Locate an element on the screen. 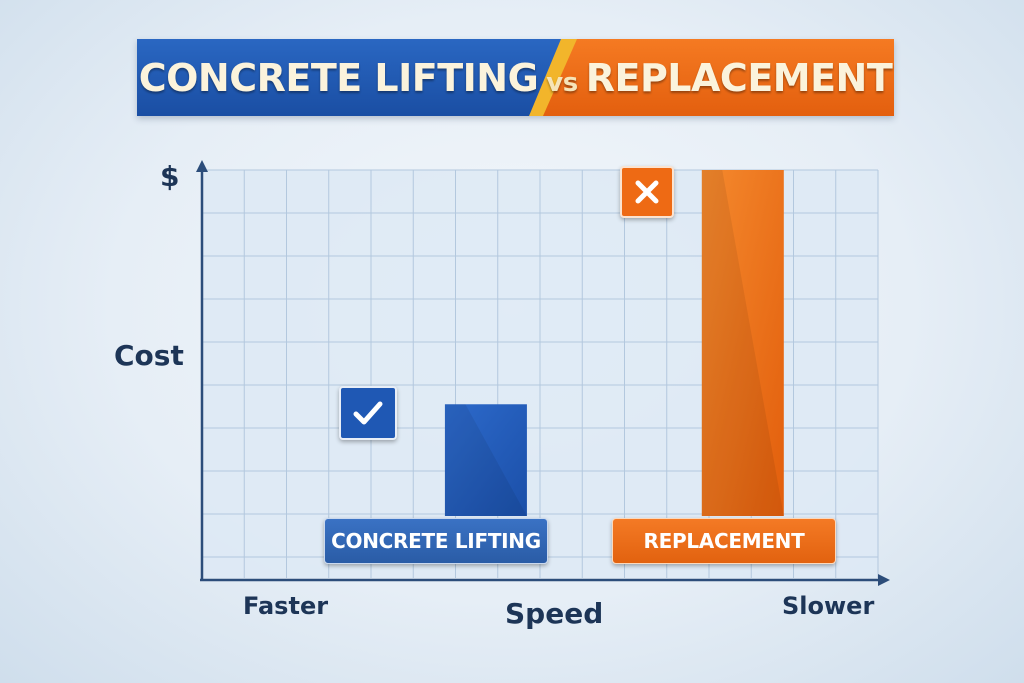  bar-label-replacement: REPLACEMENT is located at coordinates (724, 541).